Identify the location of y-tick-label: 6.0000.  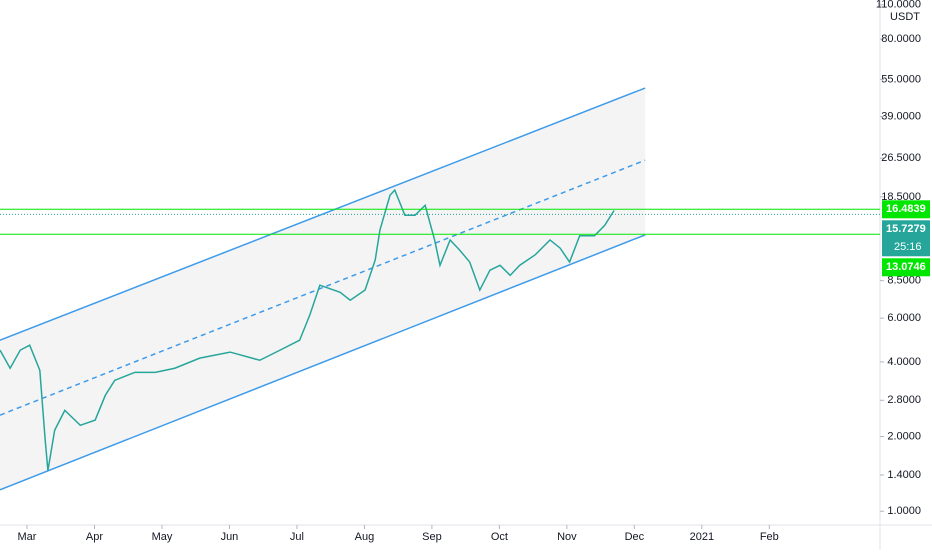
(904, 318).